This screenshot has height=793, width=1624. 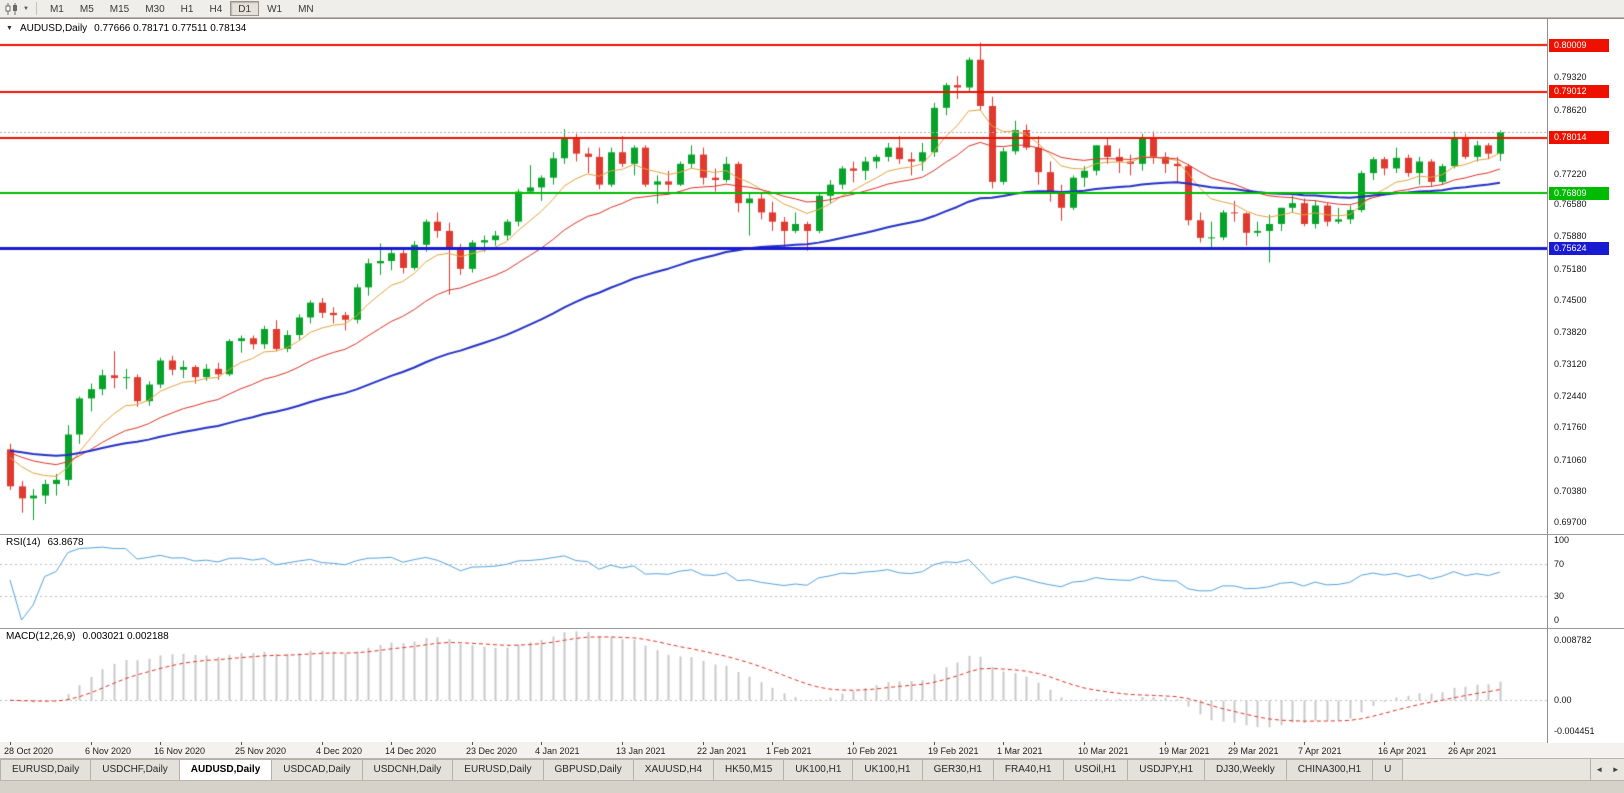 What do you see at coordinates (1246, 769) in the screenshot?
I see `chart-tab-dj30-weekly: DJ30,Weekly` at bounding box center [1246, 769].